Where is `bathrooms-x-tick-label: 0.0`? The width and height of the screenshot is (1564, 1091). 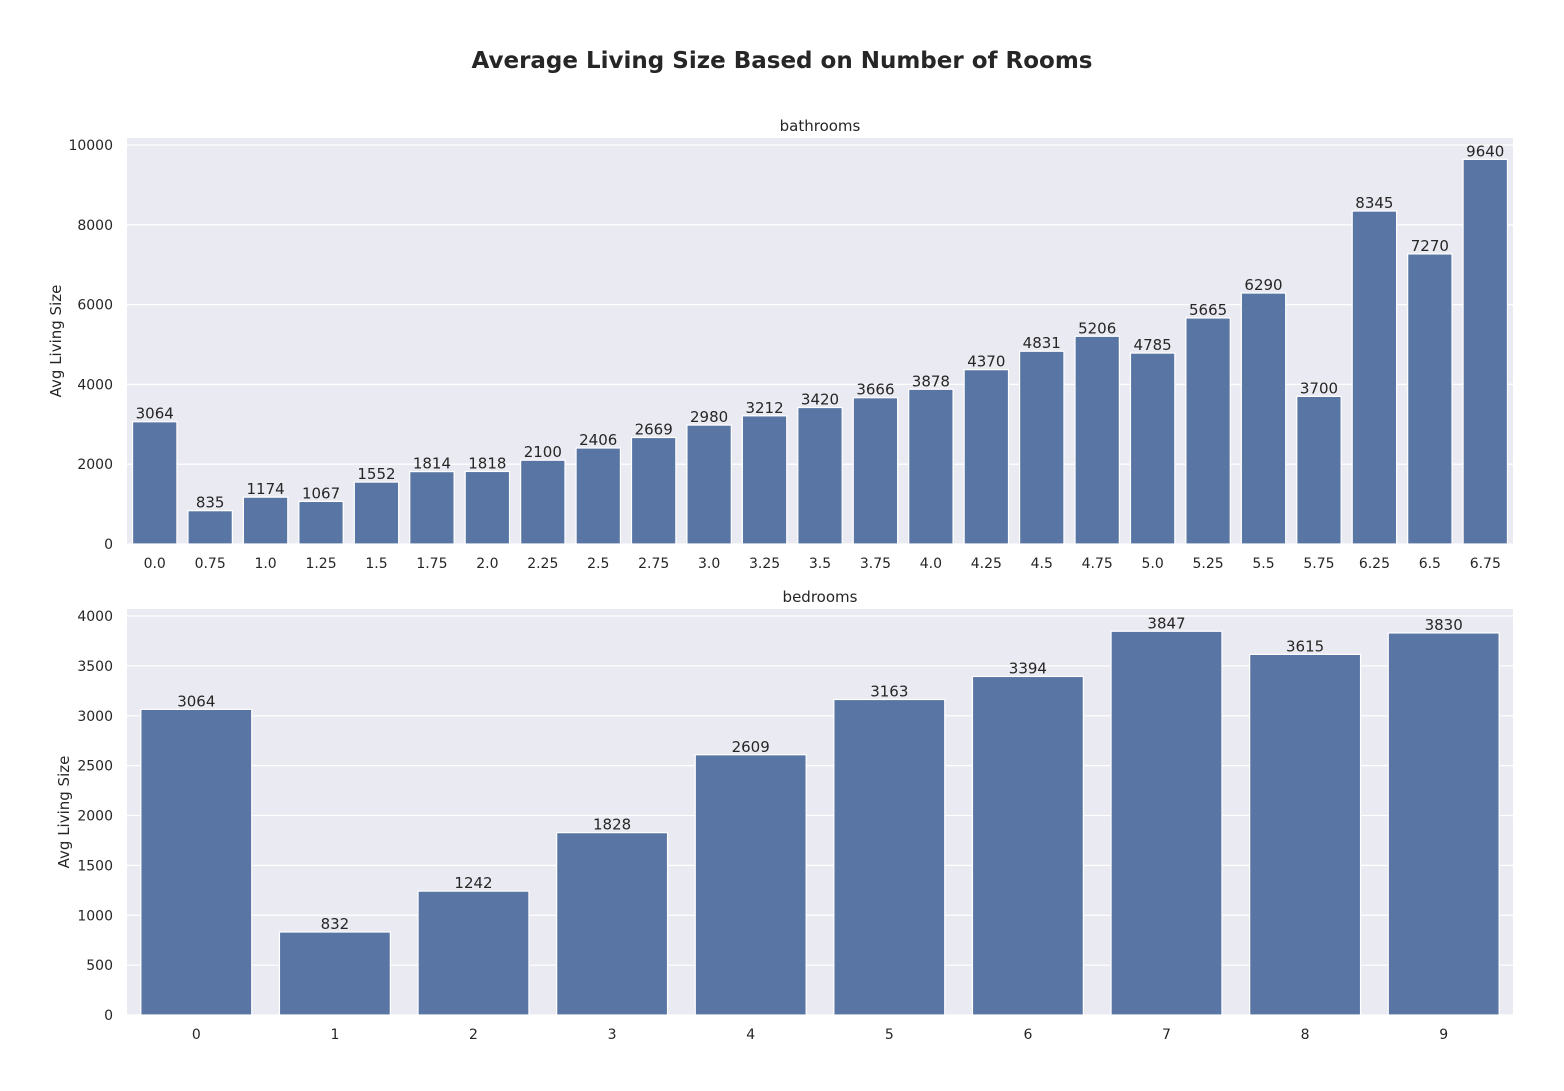 bathrooms-x-tick-label: 0.0 is located at coordinates (155, 564).